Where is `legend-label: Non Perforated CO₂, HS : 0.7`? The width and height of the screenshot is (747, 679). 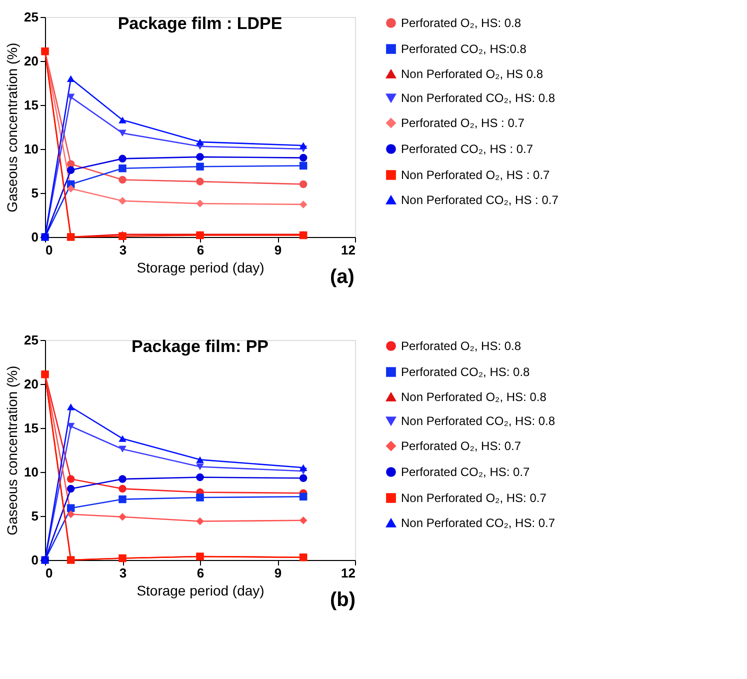
legend-label: Non Perforated CO₂, HS : 0.7 is located at coordinates (480, 200).